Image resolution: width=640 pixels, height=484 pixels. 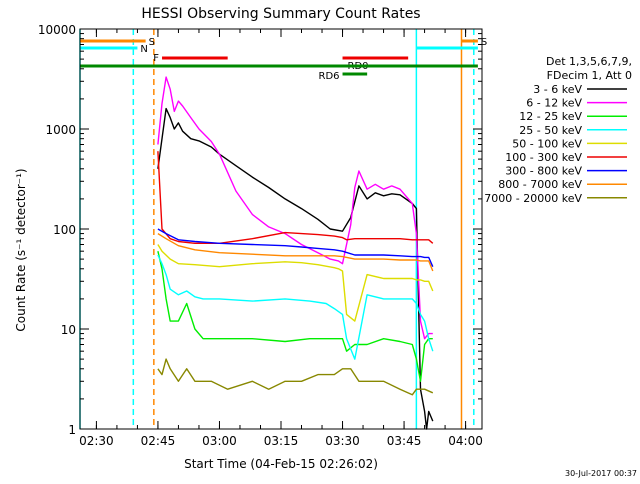 What do you see at coordinates (404, 441) in the screenshot?
I see `x-tick-label-5: 03:45` at bounding box center [404, 441].